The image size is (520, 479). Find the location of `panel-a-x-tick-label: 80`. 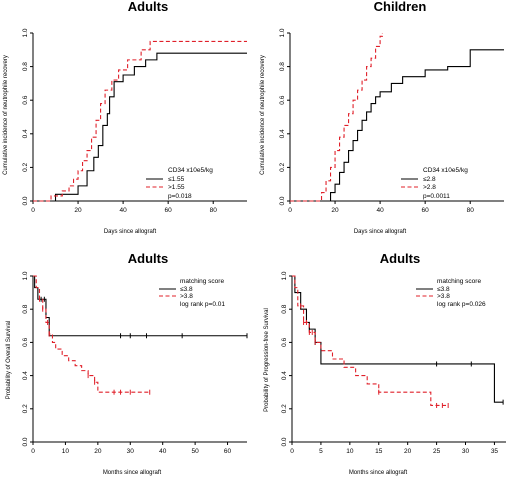

panel-a-x-tick-label: 80 is located at coordinates (214, 210).